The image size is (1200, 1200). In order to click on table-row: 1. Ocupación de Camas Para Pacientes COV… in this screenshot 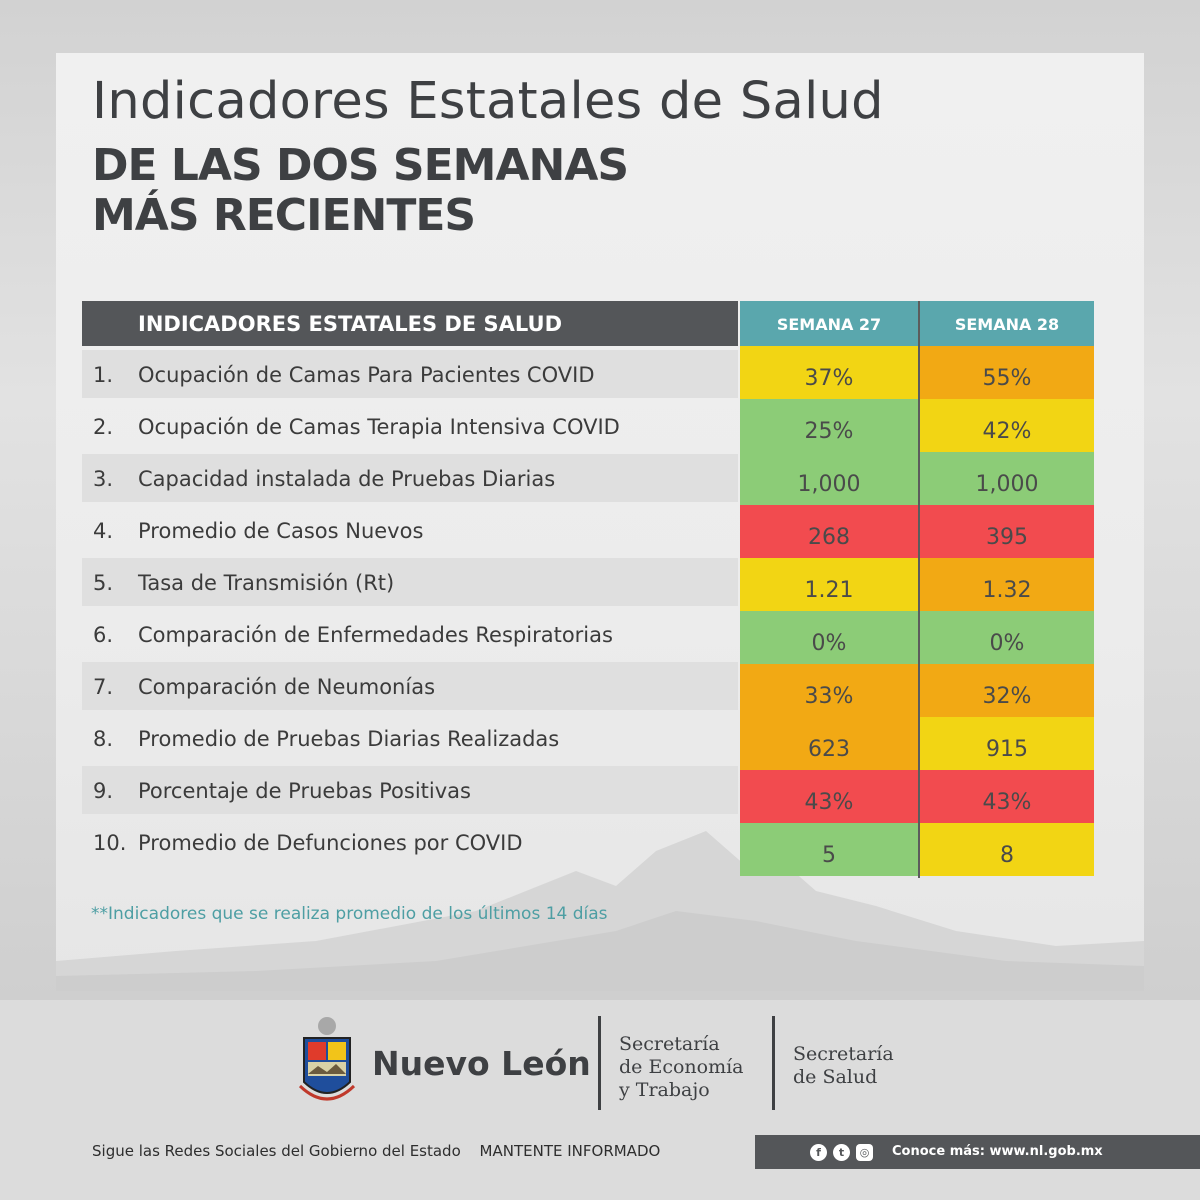, I will do `click(410, 374)`.